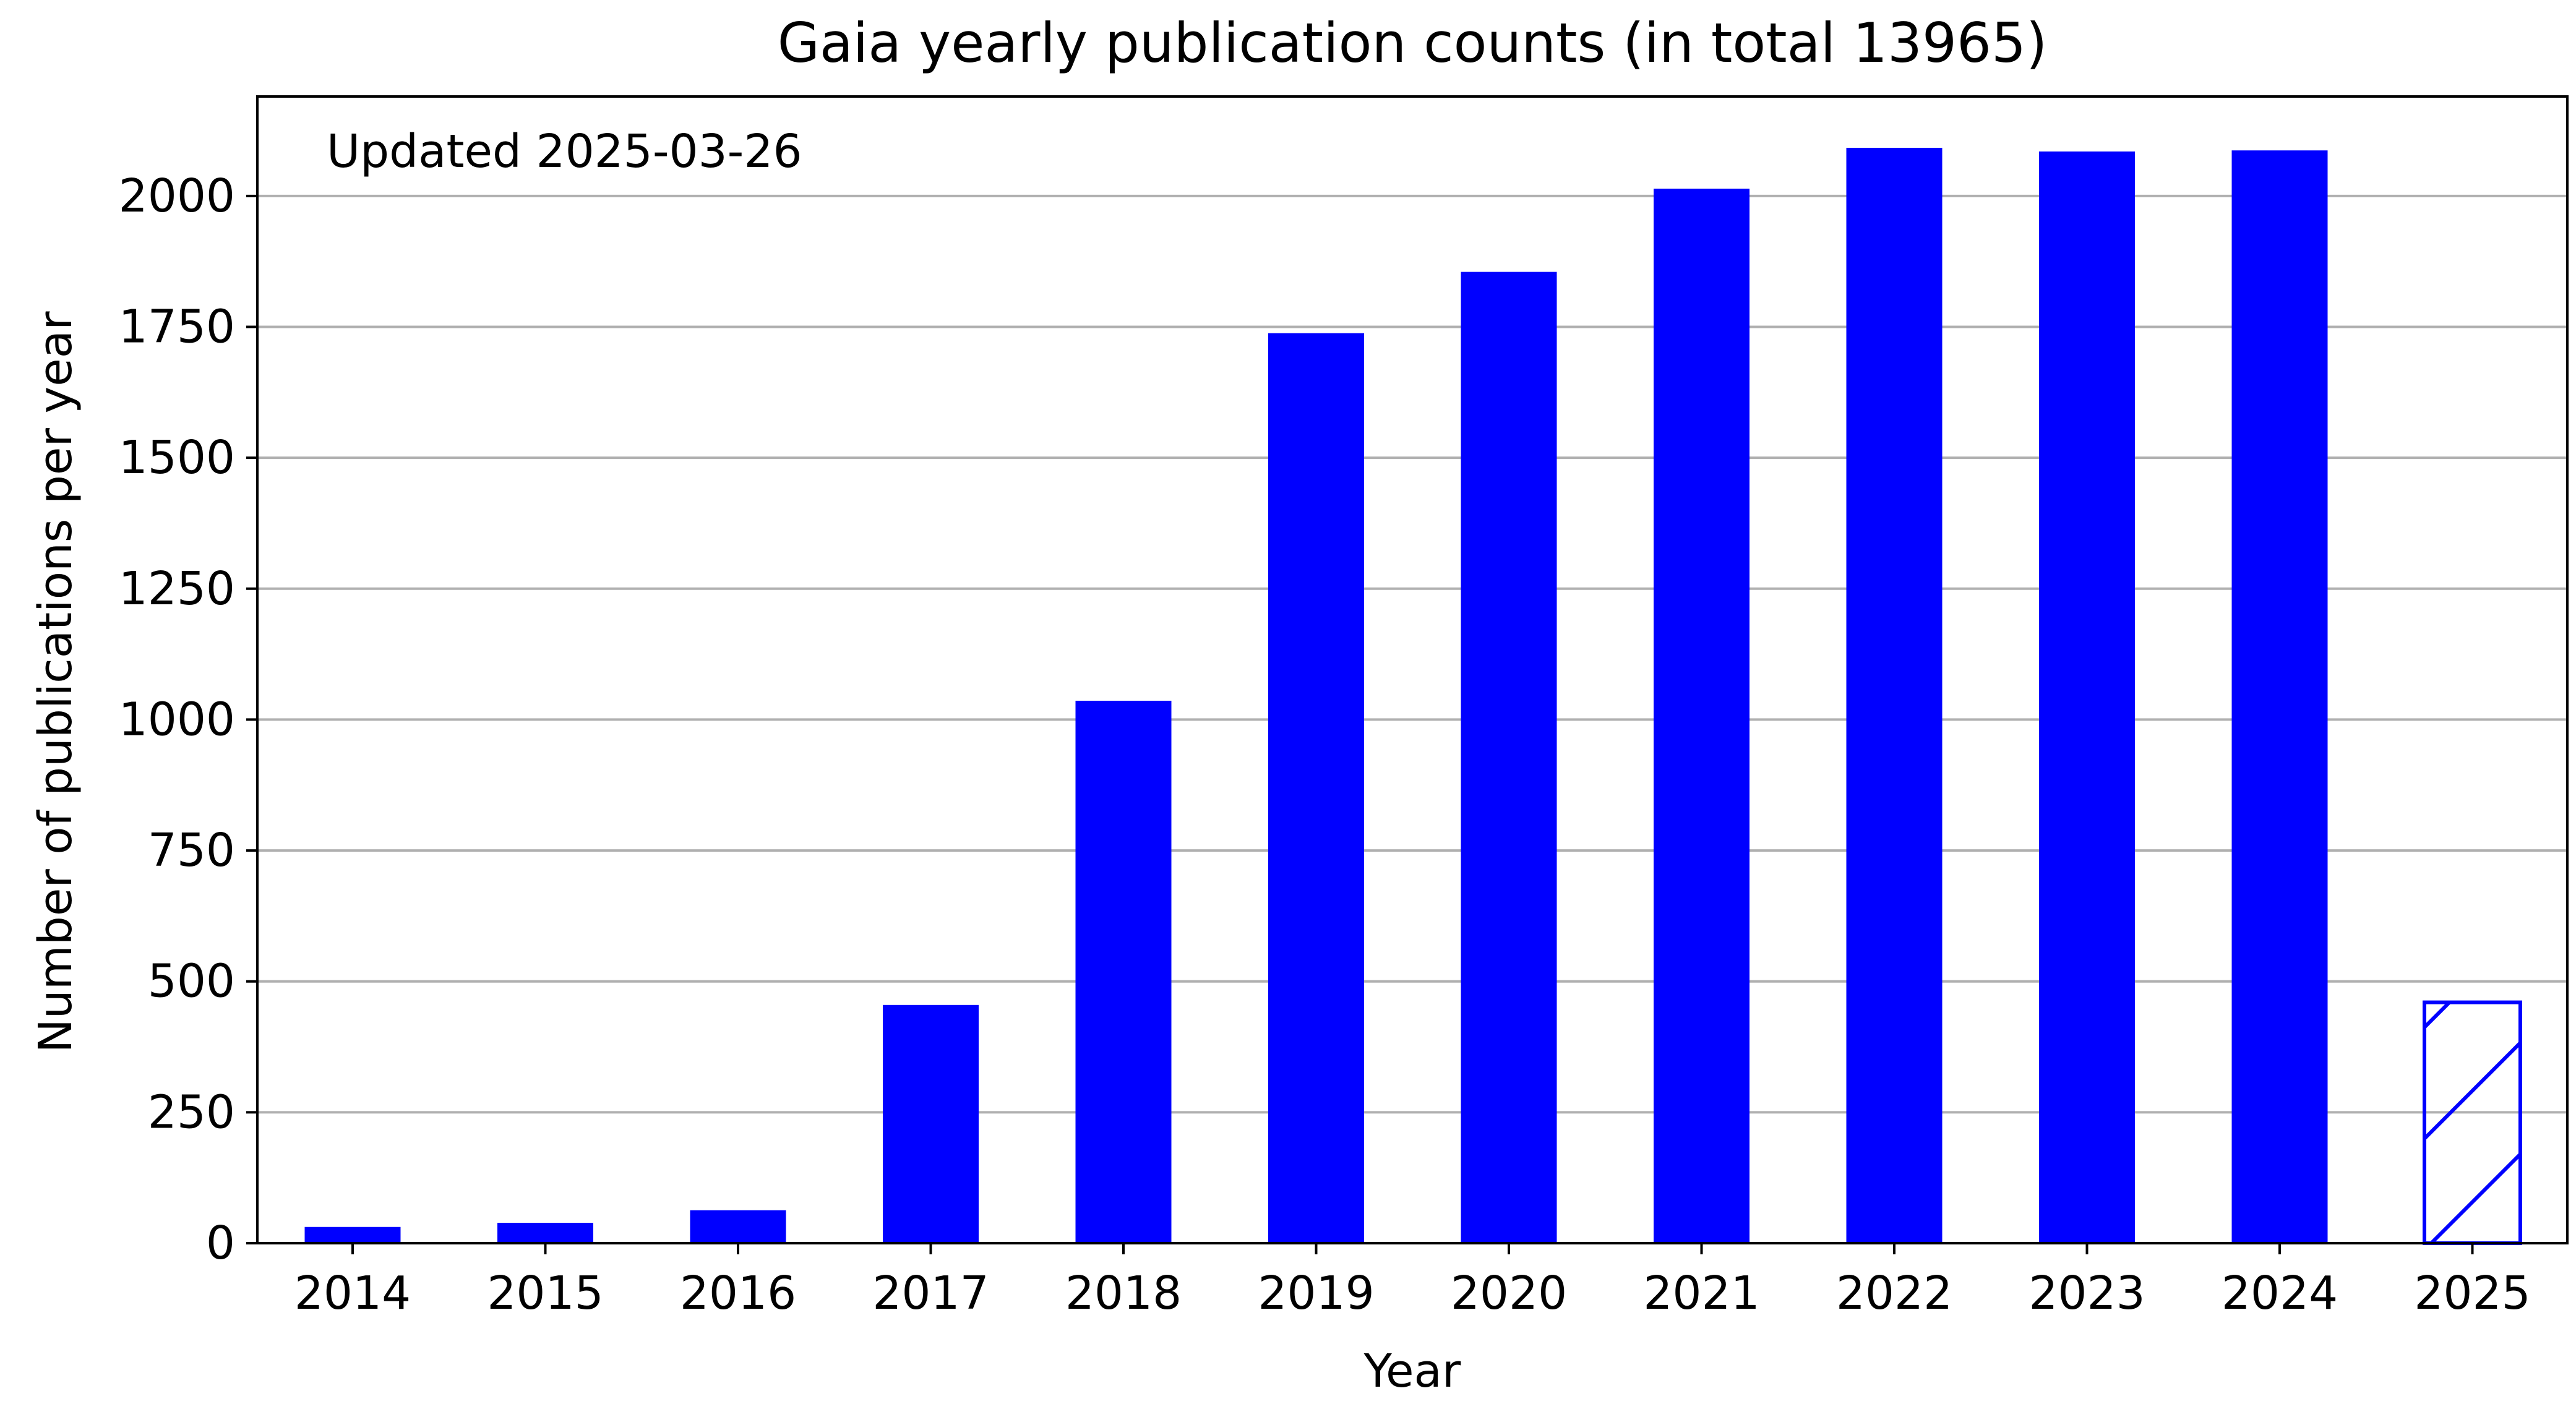  What do you see at coordinates (1412, 1371) in the screenshot?
I see `x-axis-label: Year` at bounding box center [1412, 1371].